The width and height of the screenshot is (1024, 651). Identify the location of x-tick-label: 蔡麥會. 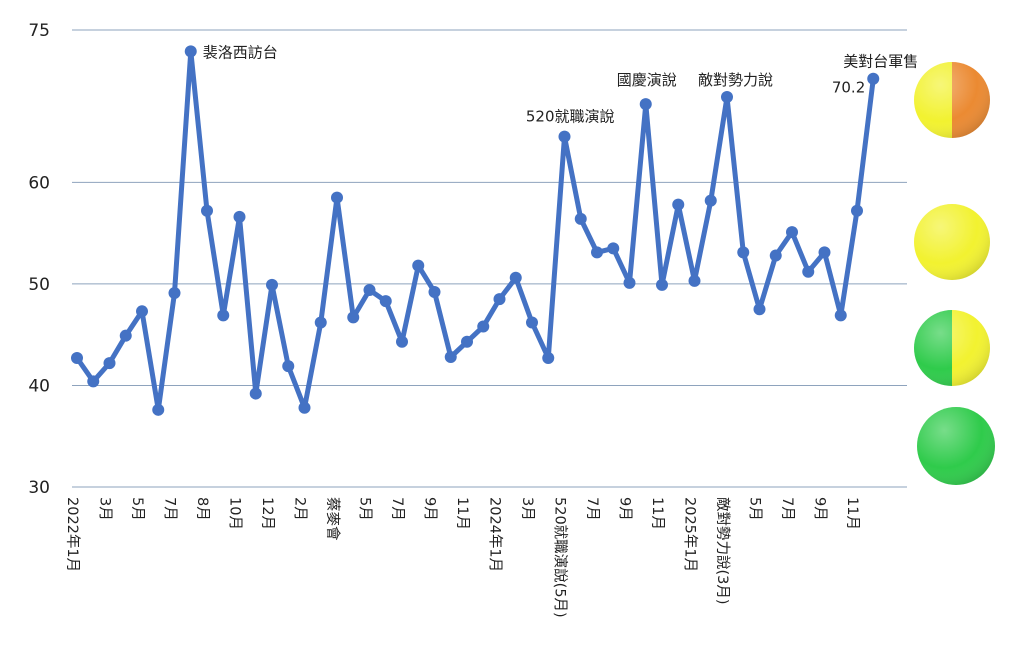
(332, 519).